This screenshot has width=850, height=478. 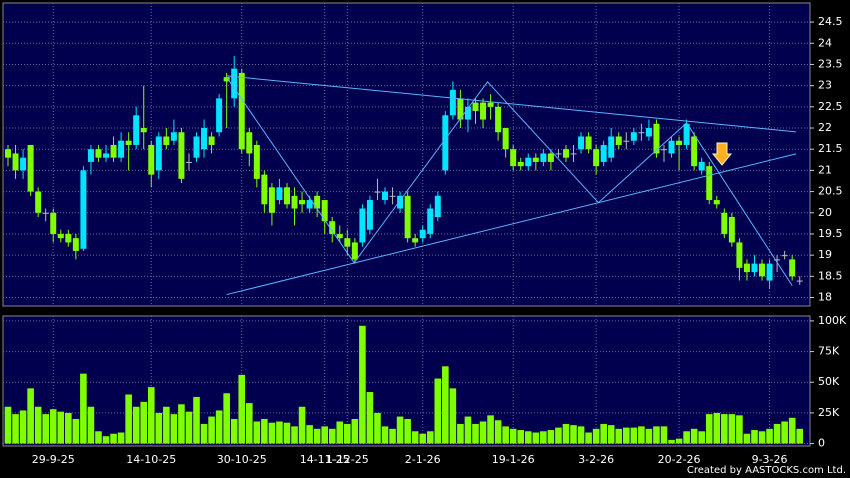 I want to click on y-tick-label: 20, so click(x=825, y=212).